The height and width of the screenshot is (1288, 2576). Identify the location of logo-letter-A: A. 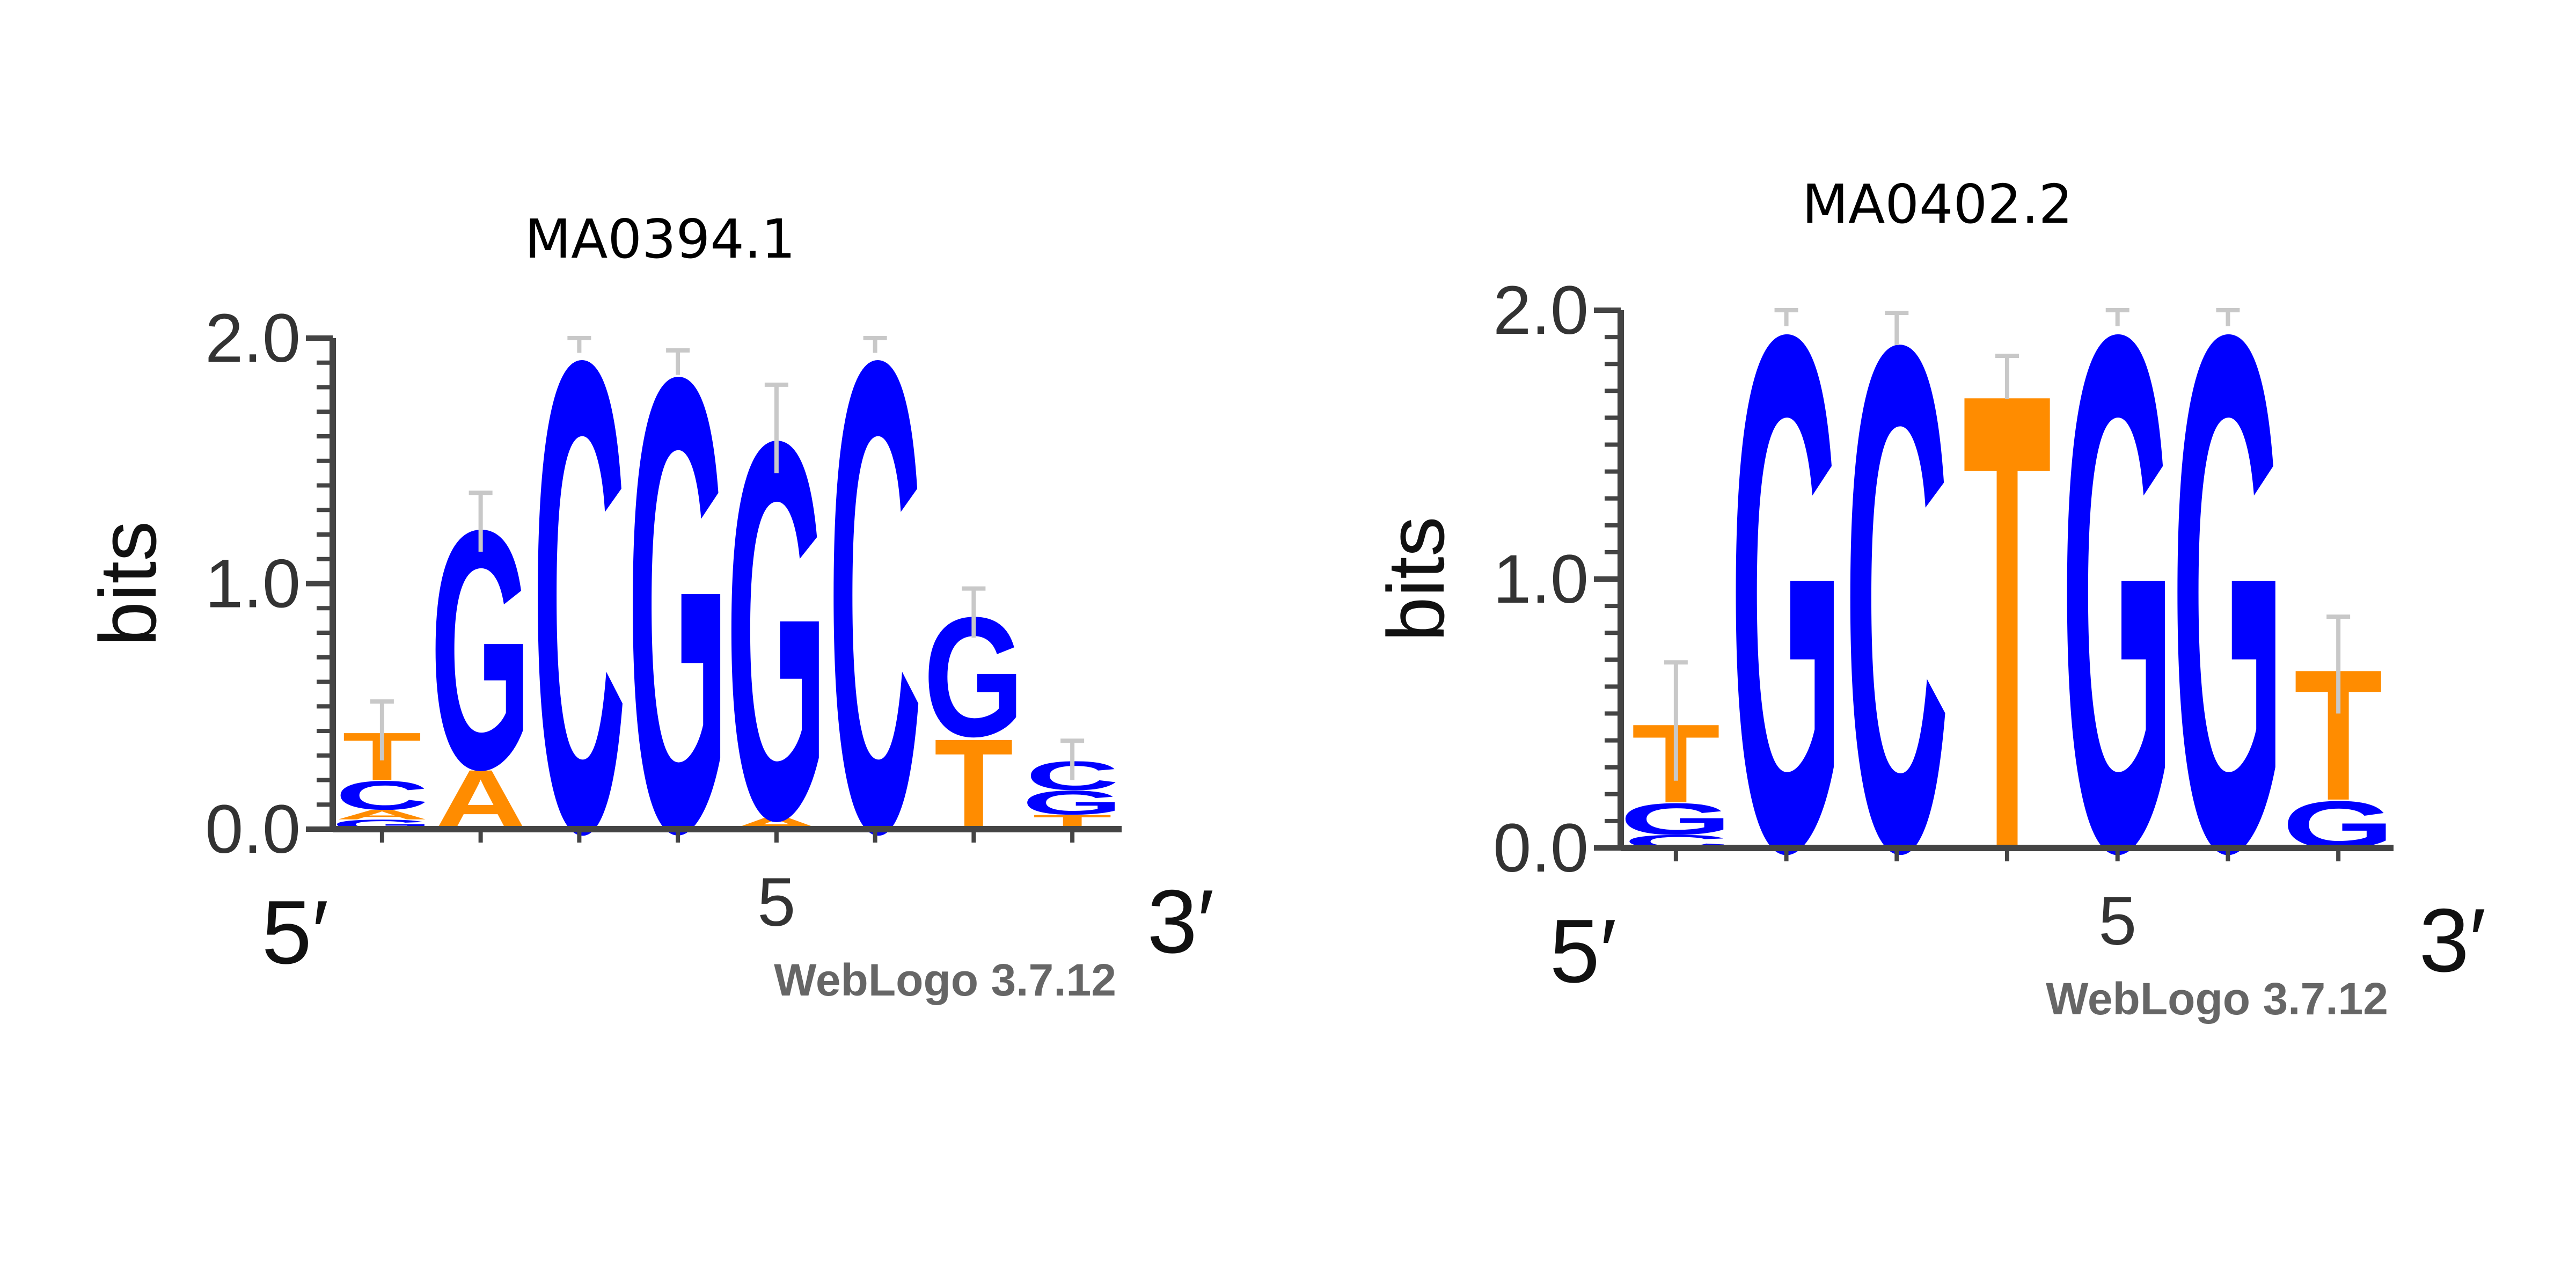
(382, 814).